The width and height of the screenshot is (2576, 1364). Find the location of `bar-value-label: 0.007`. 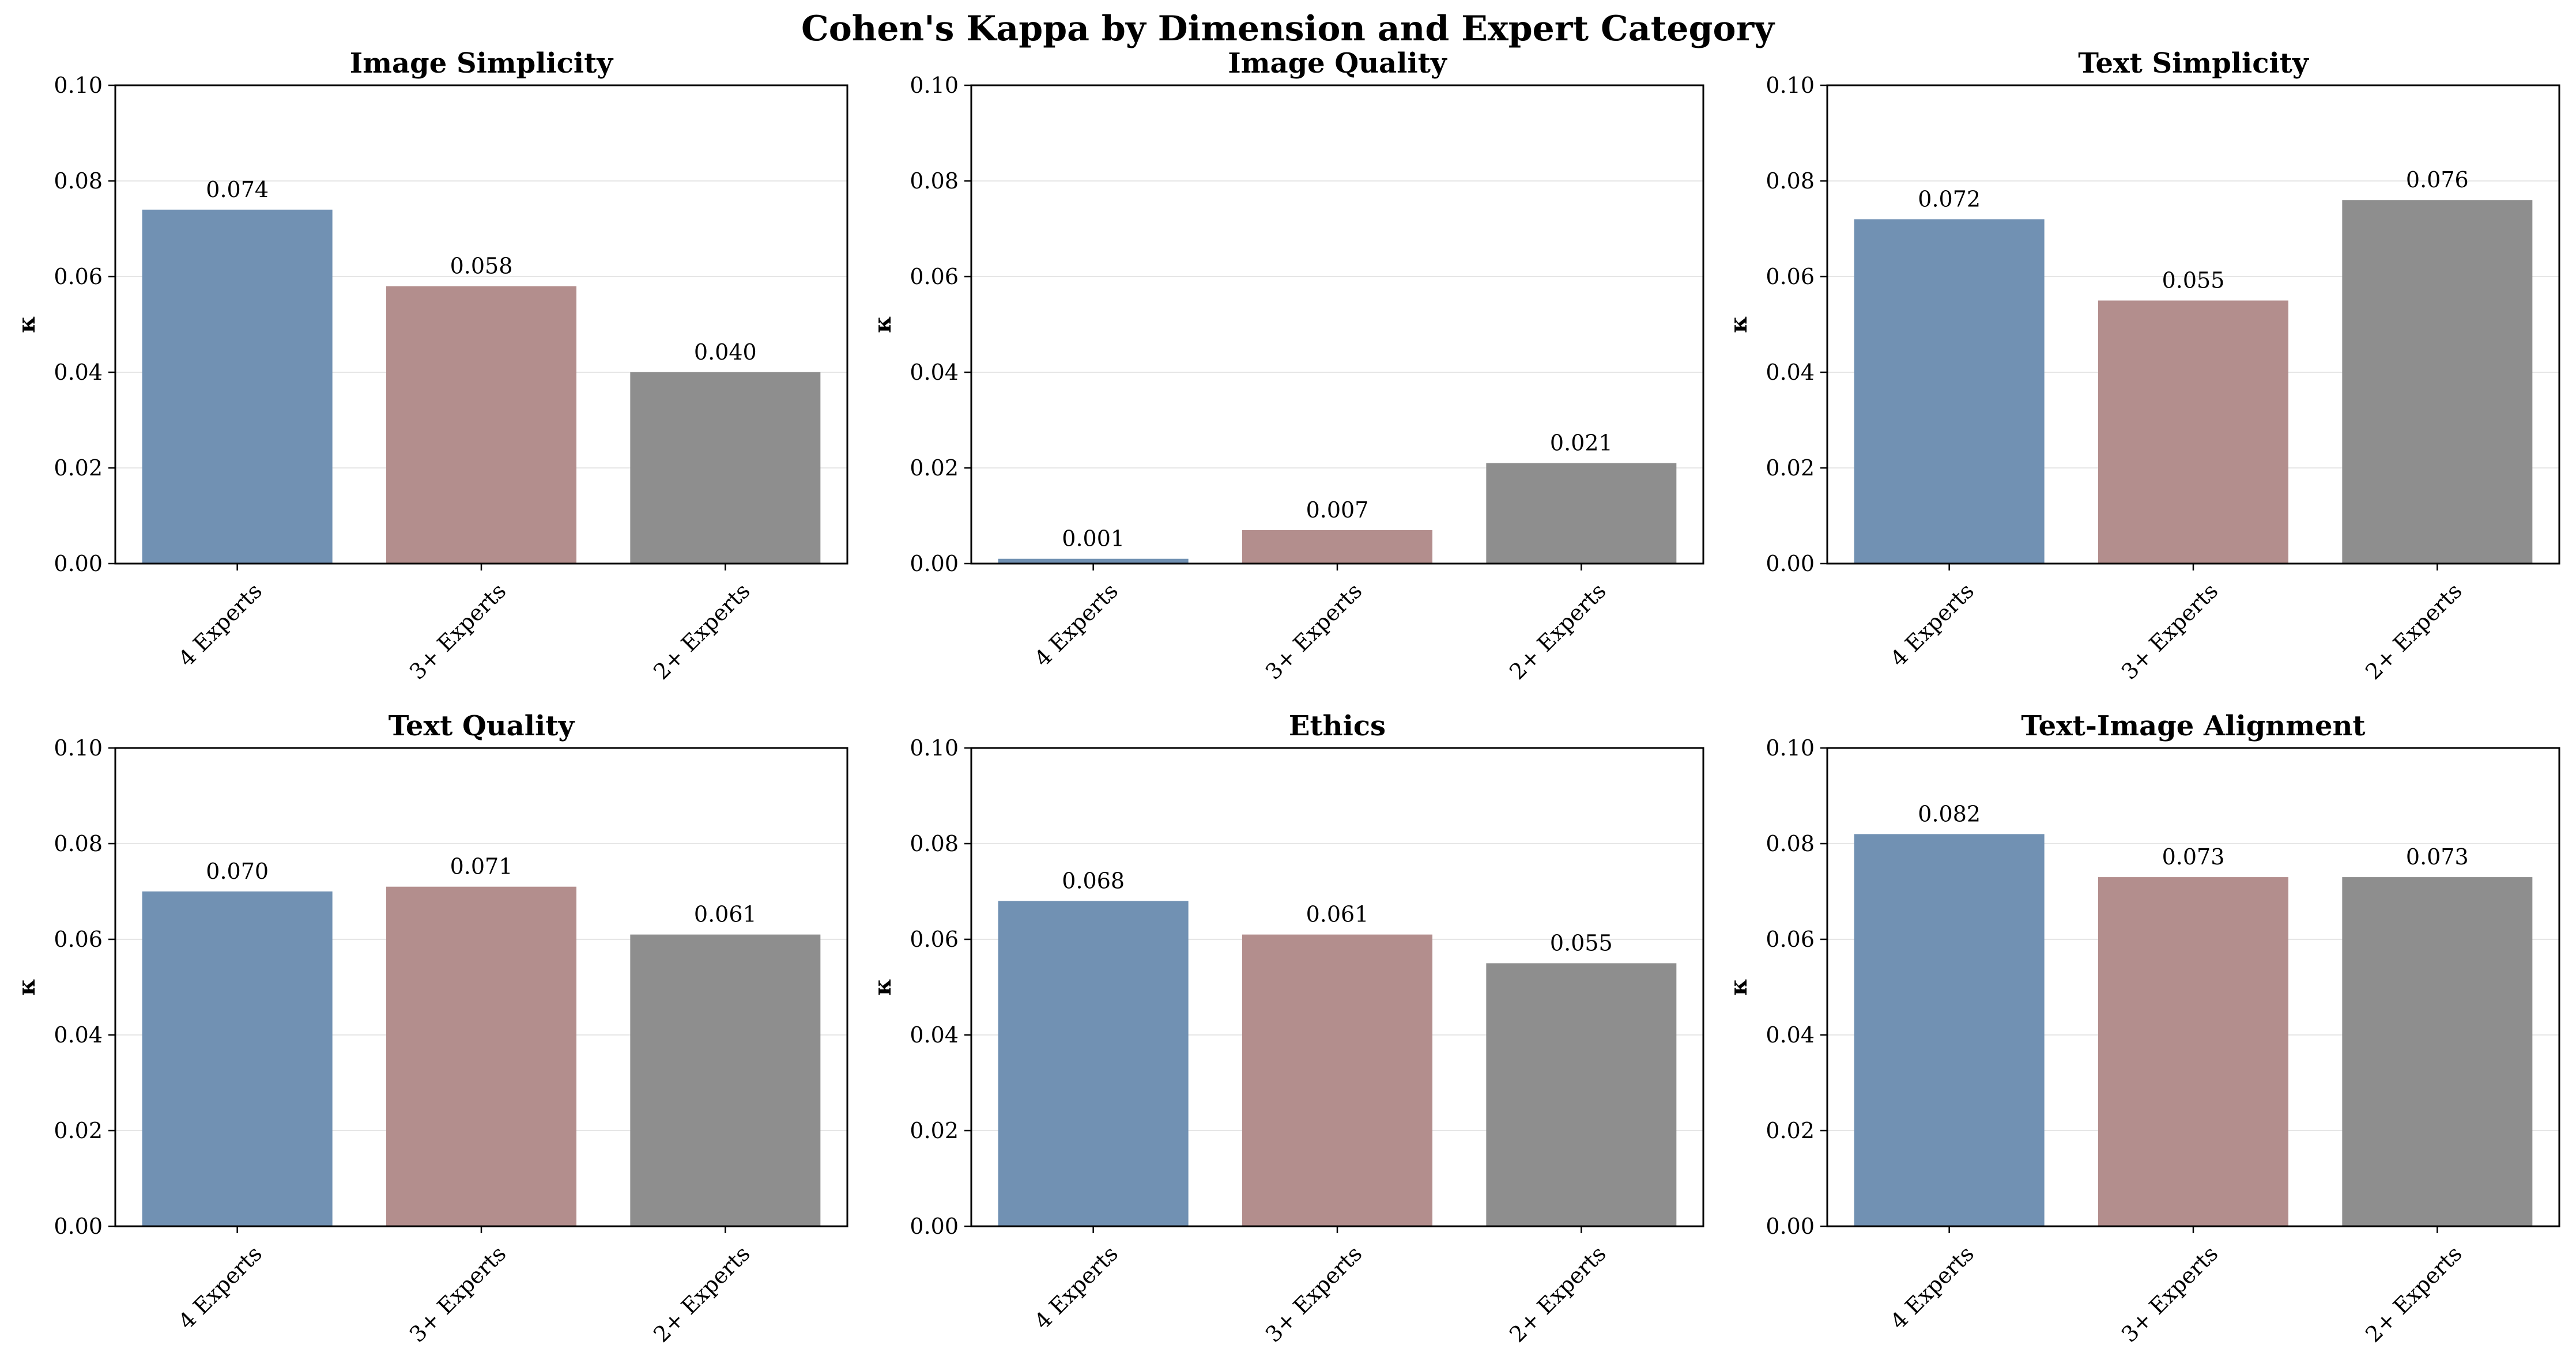

bar-value-label: 0.007 is located at coordinates (1337, 510).